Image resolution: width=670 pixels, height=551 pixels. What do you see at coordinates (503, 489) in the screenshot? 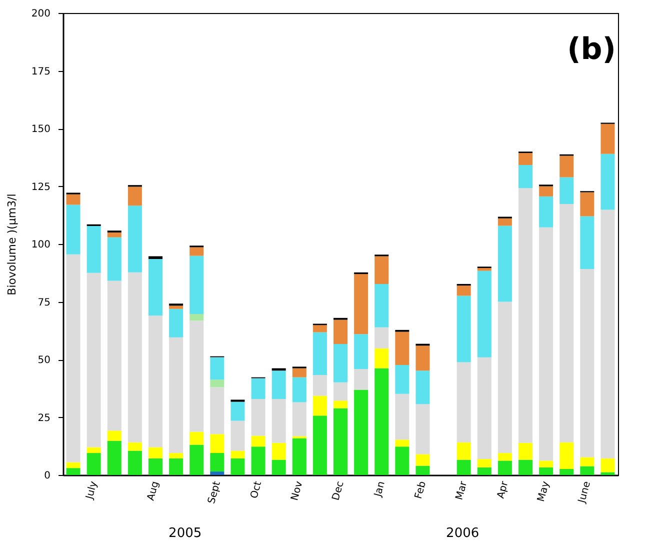
I see `x-tick-label: Apr` at bounding box center [503, 489].